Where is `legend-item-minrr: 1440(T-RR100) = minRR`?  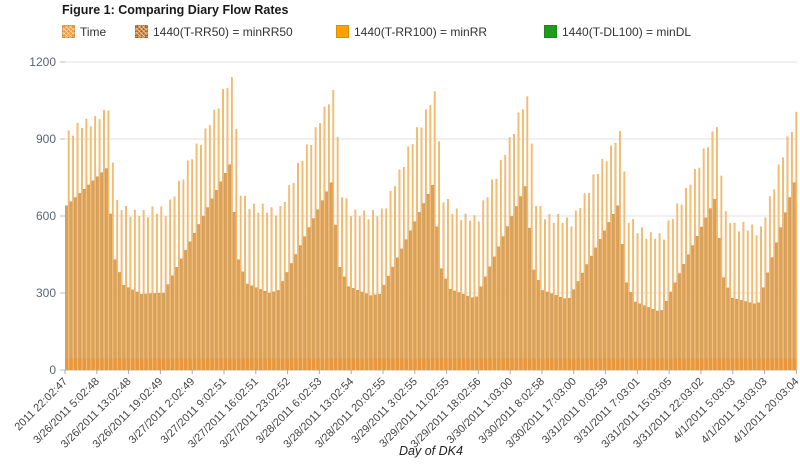
legend-item-minrr: 1440(T-RR100) = minRR is located at coordinates (411, 31).